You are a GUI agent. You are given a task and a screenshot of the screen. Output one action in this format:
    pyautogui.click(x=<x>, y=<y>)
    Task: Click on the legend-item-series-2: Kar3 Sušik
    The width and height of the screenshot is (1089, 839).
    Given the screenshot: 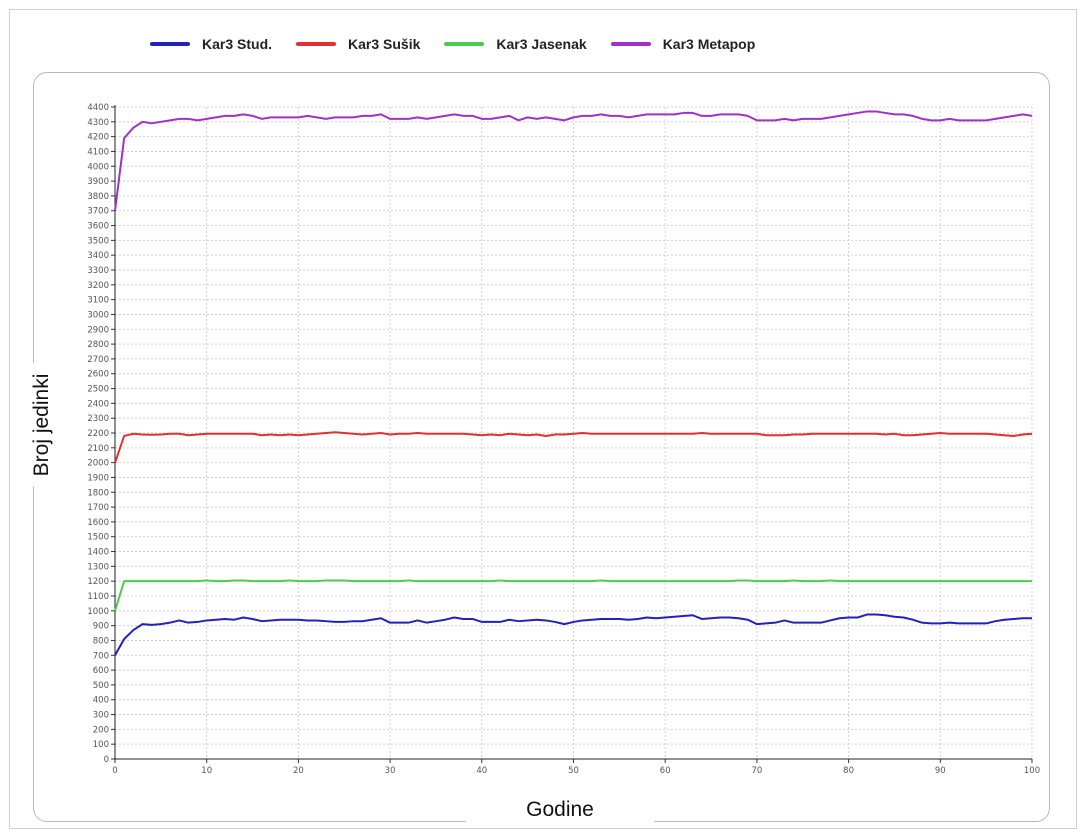 What is the action you would take?
    pyautogui.click(x=358, y=44)
    